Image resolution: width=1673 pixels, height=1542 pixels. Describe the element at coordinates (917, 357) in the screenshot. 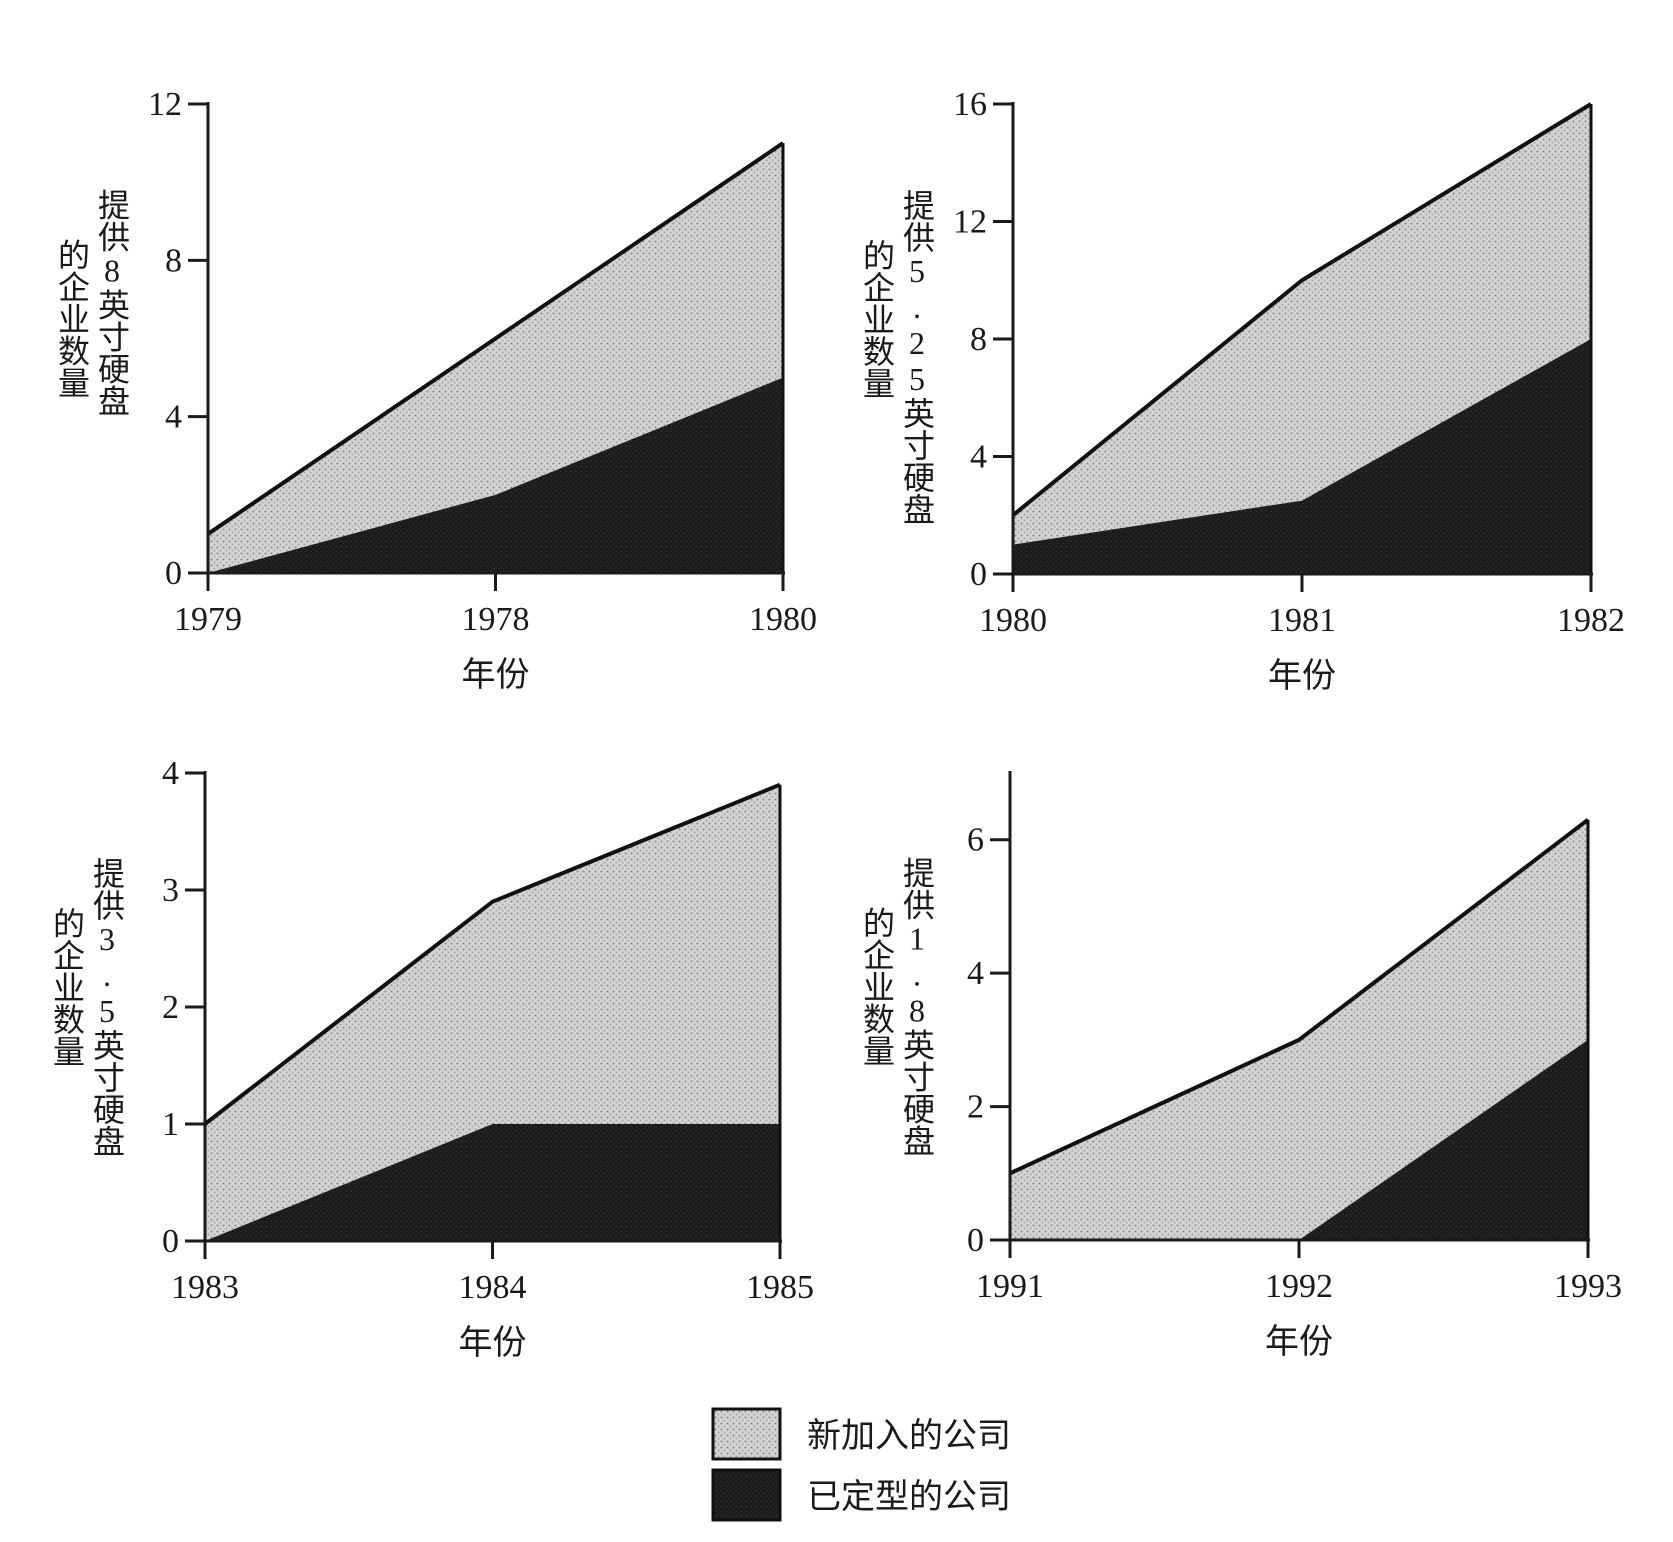

I see `y-axis-label-line-1: 提供5.25英寸硬盘` at that location.